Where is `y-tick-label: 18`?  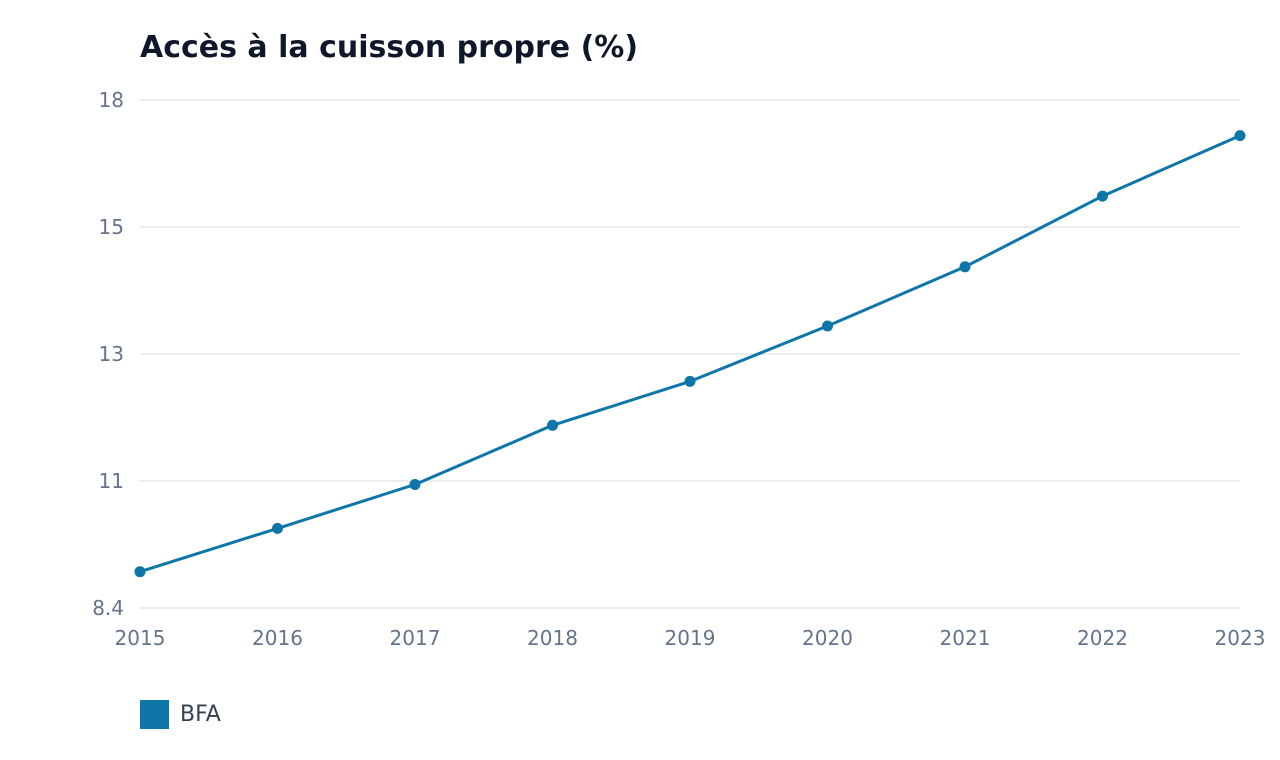 y-tick-label: 18 is located at coordinates (111, 100).